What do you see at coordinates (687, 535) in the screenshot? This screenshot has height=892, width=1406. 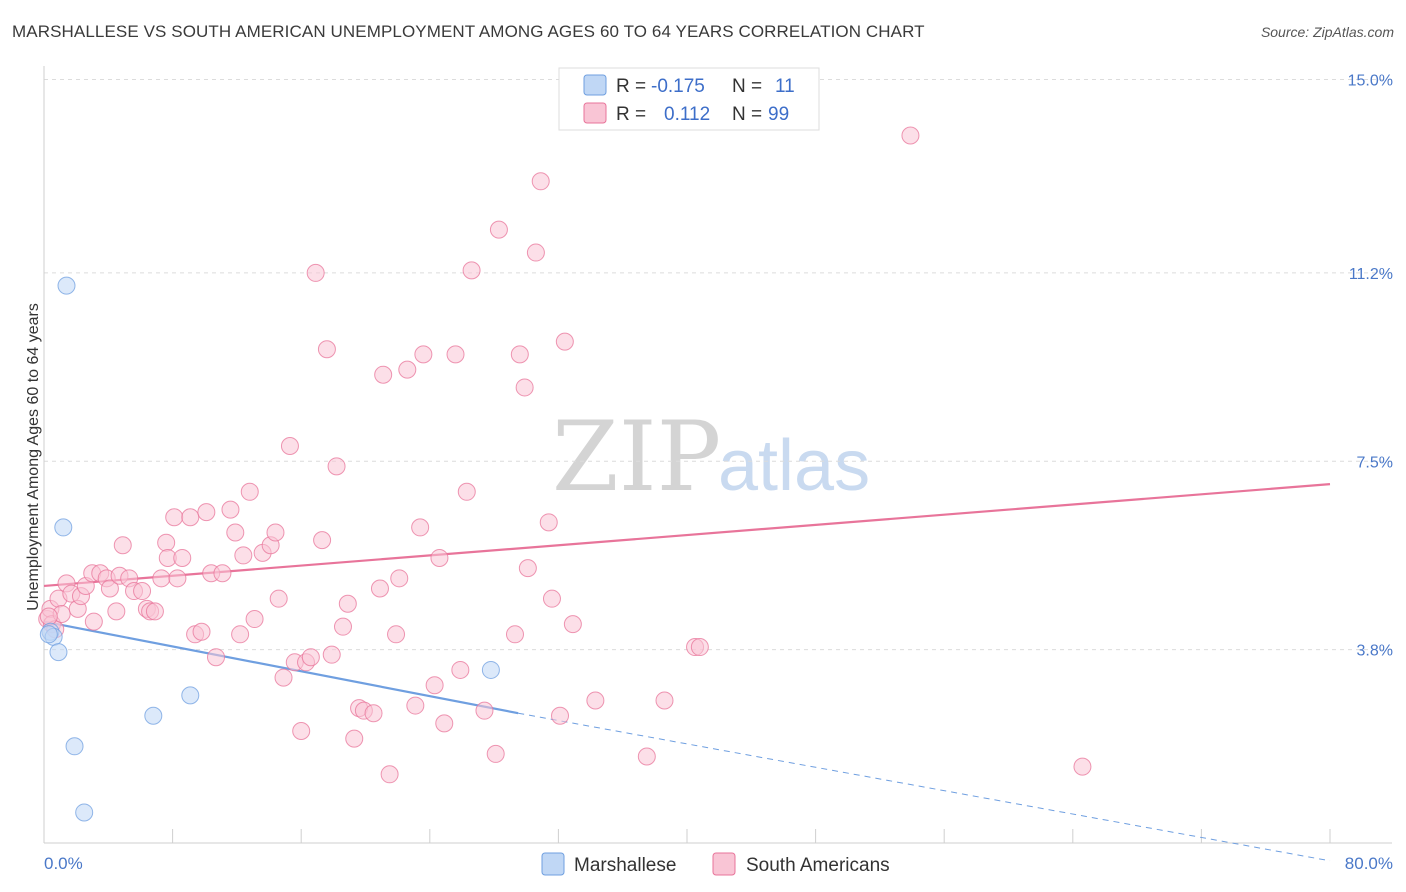 I see `trend-line-south-americans` at bounding box center [687, 535].